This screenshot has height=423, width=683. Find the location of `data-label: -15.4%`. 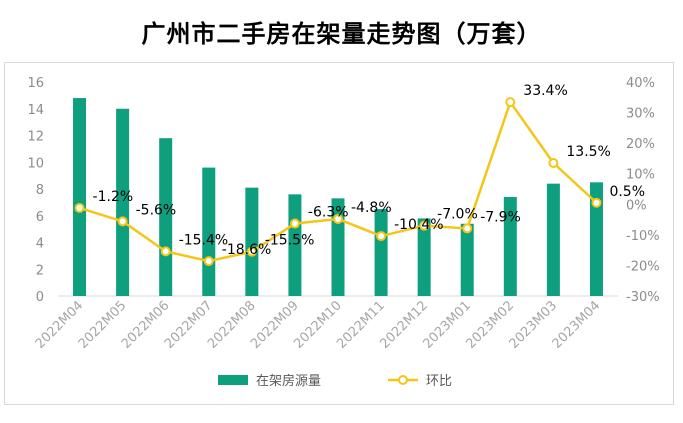

data-label: -15.4% is located at coordinates (204, 240).